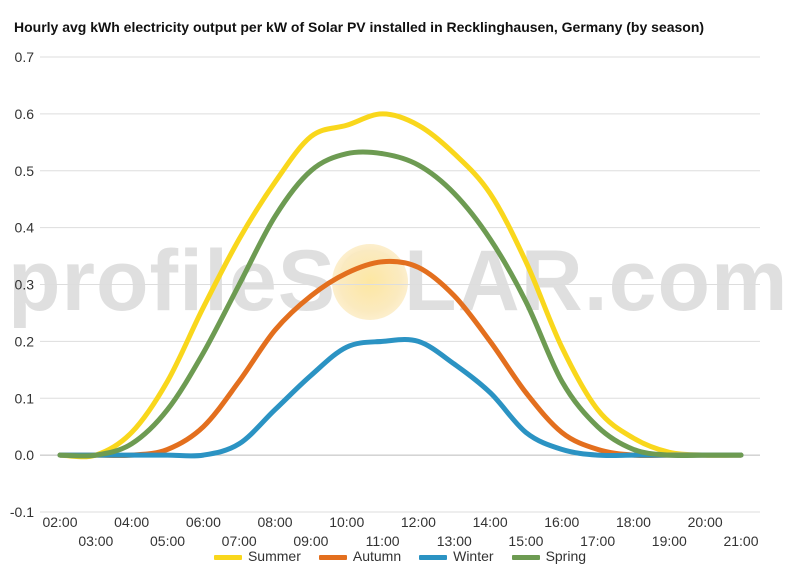 Image resolution: width=800 pixels, height=570 pixels. I want to click on legend-label: Autumn, so click(377, 556).